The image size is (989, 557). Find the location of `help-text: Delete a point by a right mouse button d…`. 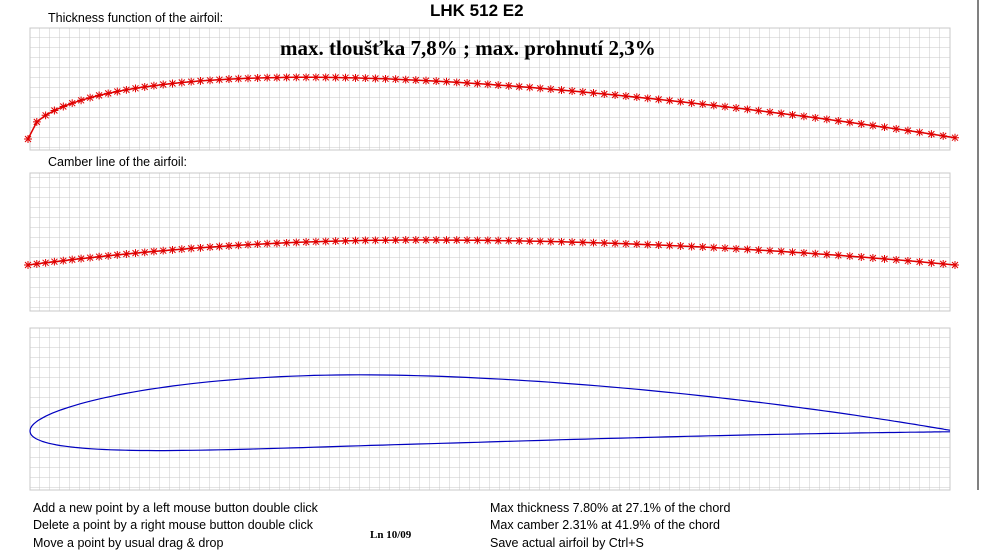

help-text: Delete a point by a right mouse button d… is located at coordinates (173, 525).